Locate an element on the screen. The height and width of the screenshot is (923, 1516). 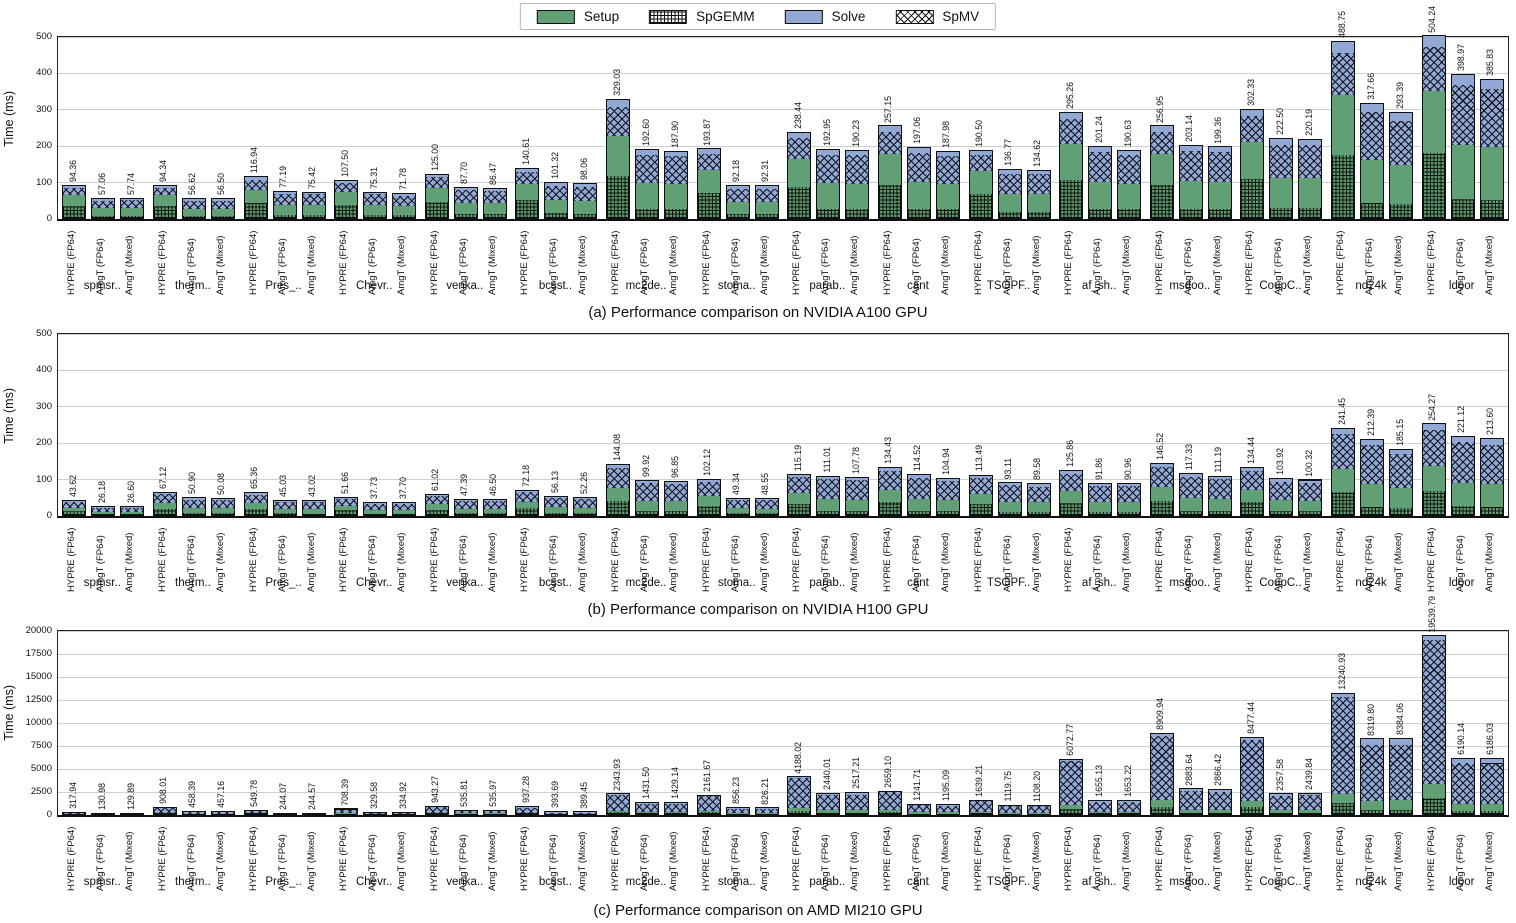
bar-value-label: 1655.13 is located at coordinates (1098, 780).